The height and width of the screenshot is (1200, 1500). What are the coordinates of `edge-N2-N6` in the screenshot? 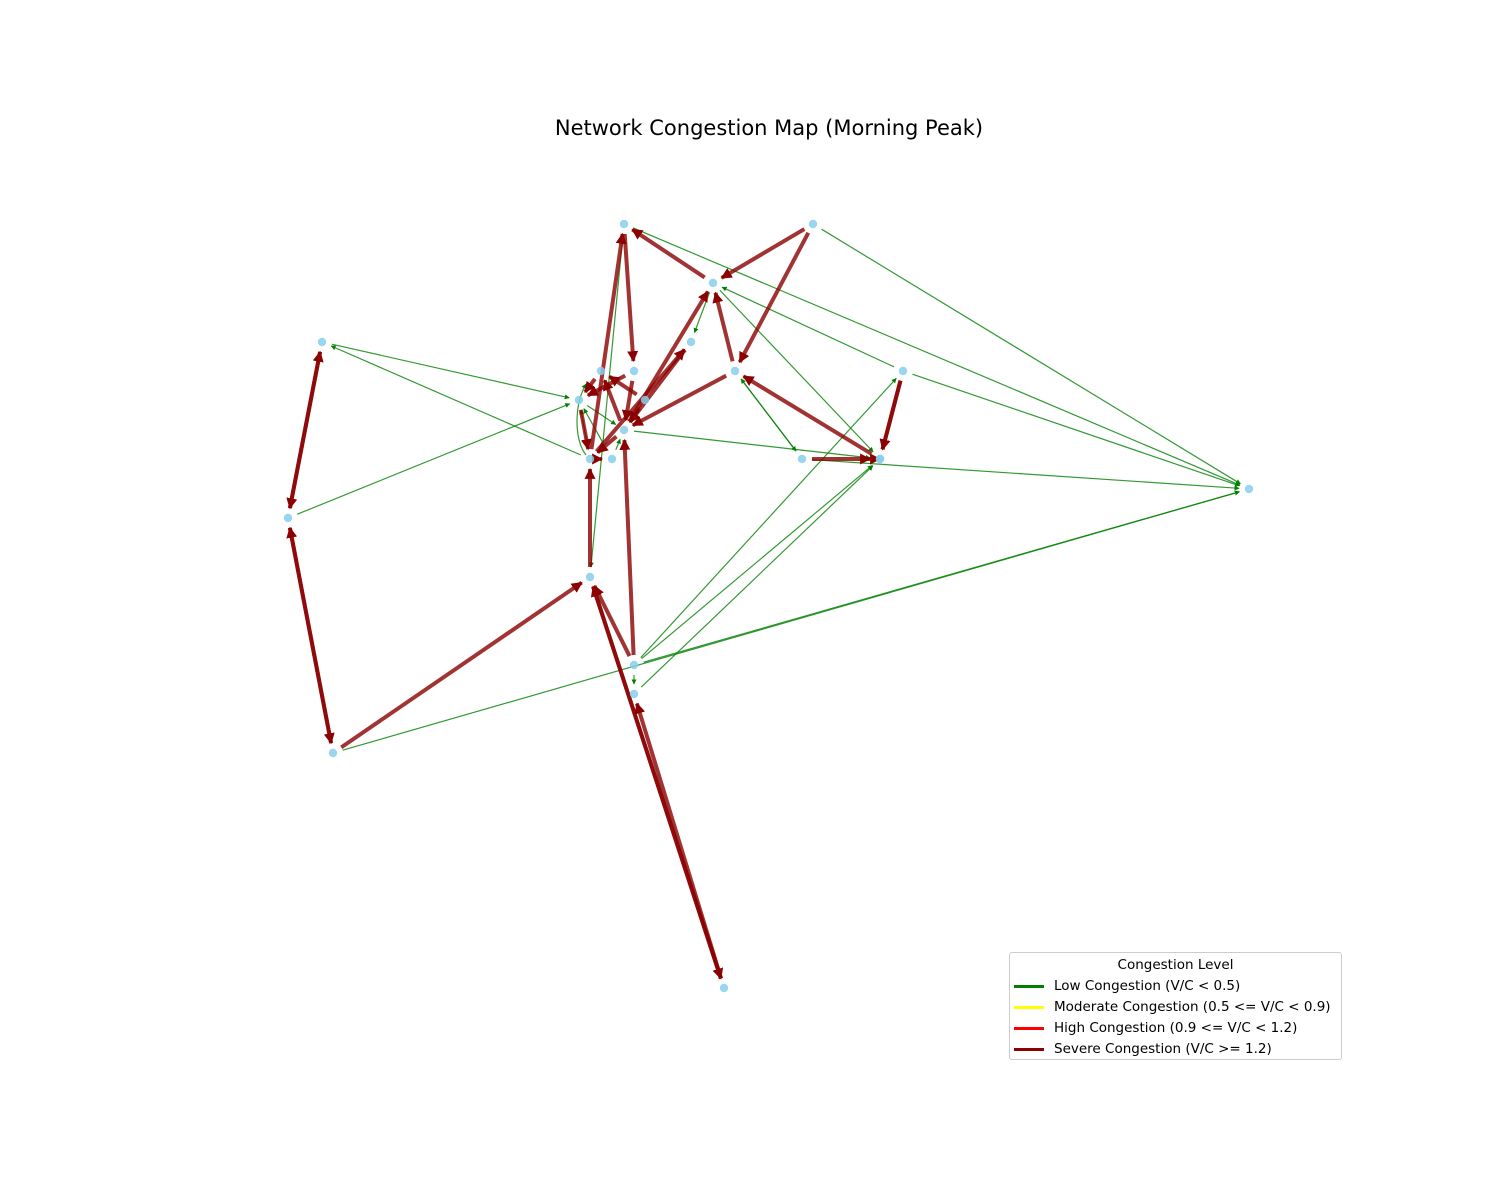 It's located at (774, 297).